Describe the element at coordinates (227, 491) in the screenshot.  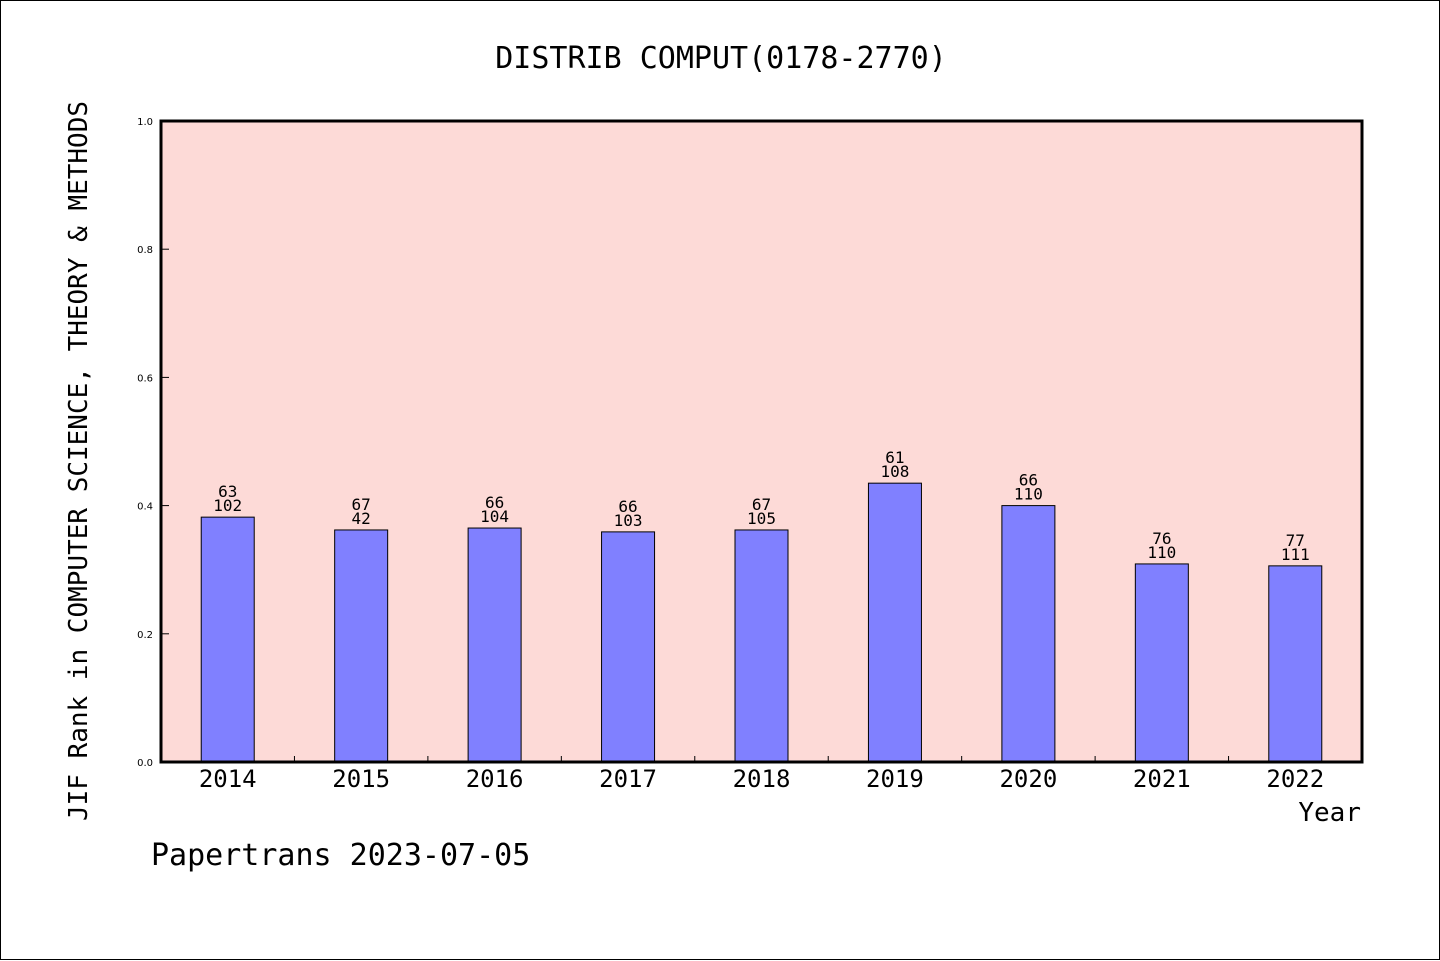
I see `bar-rank-label: 63` at that location.